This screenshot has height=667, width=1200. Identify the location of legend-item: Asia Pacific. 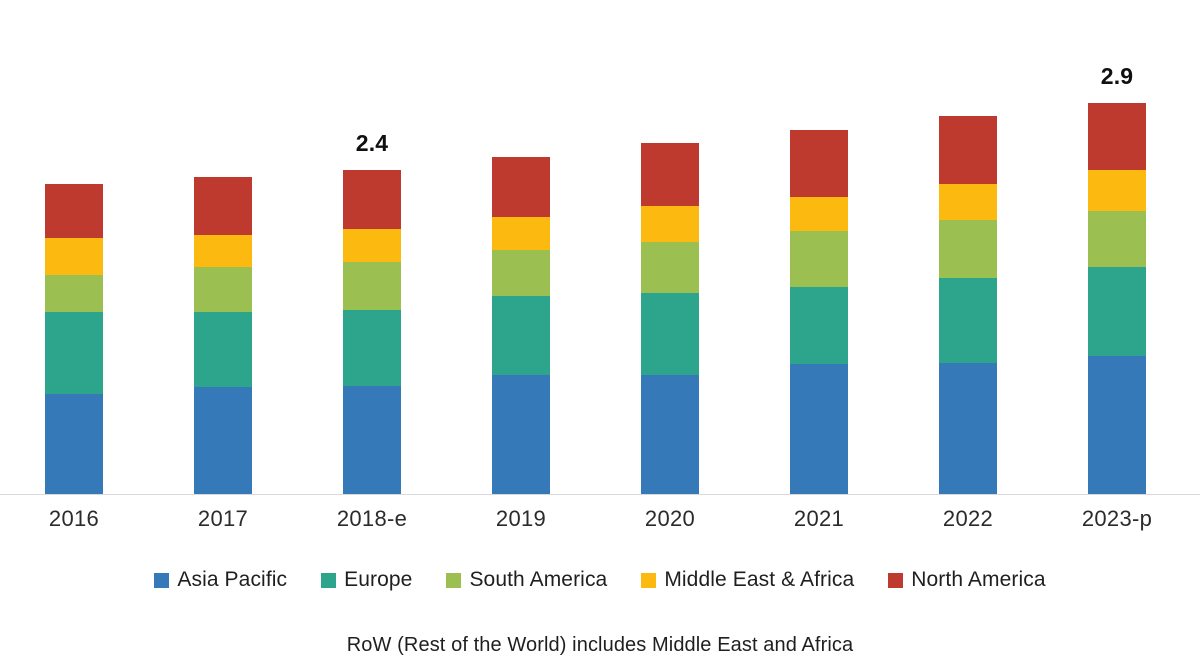
(220, 580).